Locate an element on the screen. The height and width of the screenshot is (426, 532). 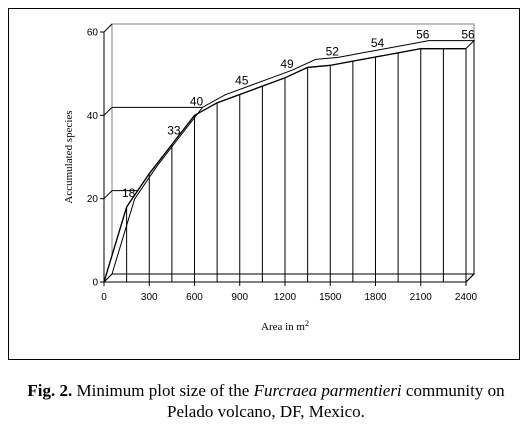
x-tick-label: 1200 is located at coordinates (285, 297).